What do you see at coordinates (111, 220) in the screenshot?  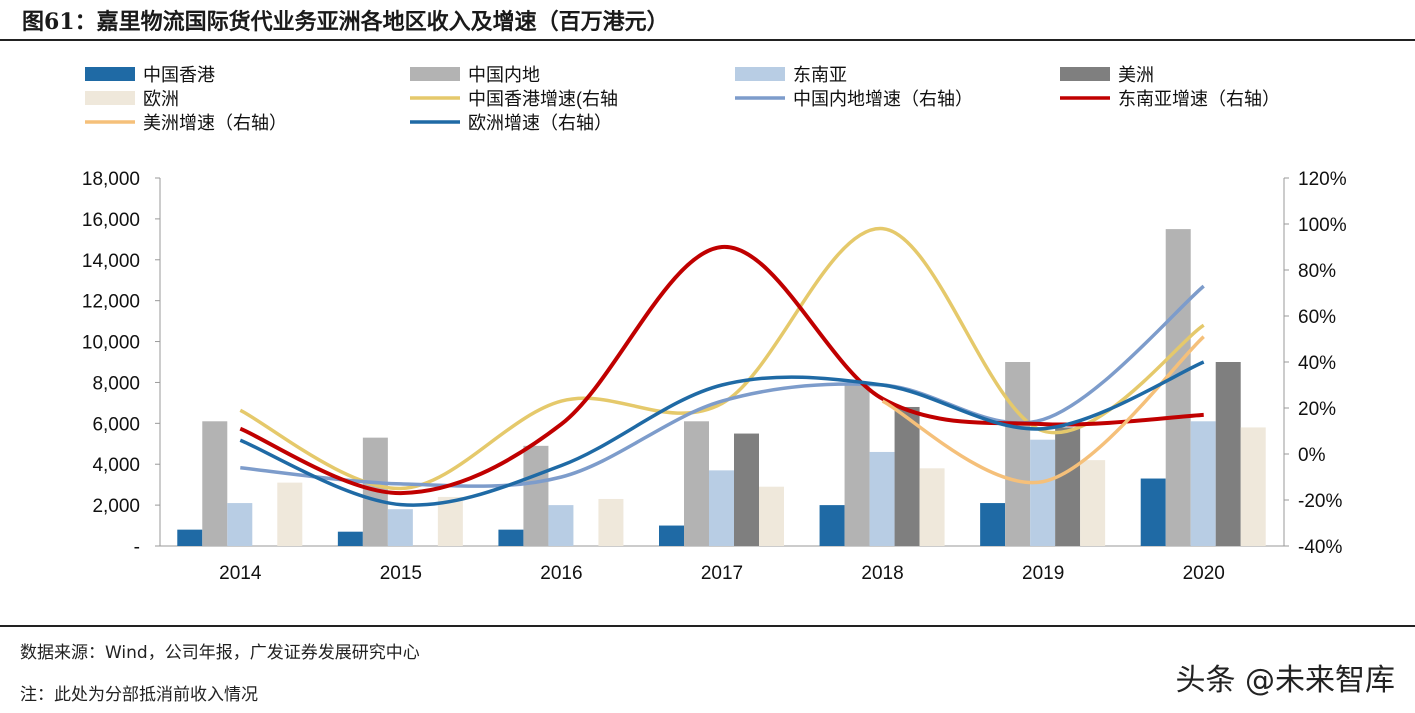 I see `left-tick-label: 16,000` at bounding box center [111, 220].